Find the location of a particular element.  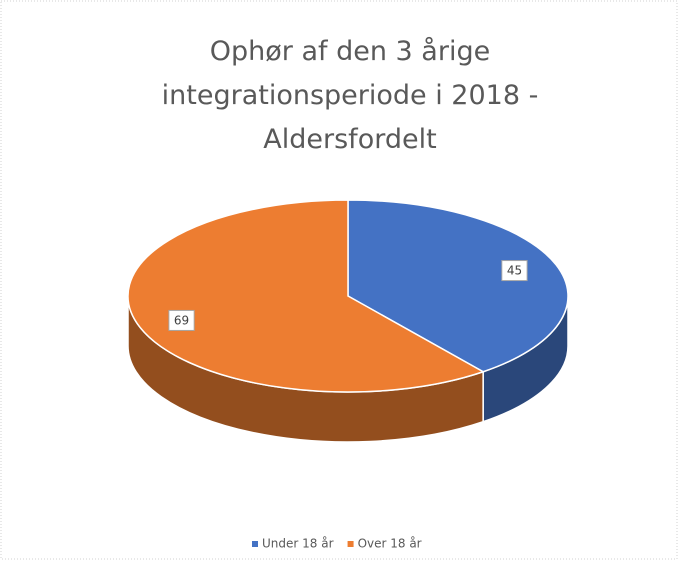

pie-slice is located at coordinates (458, 286).